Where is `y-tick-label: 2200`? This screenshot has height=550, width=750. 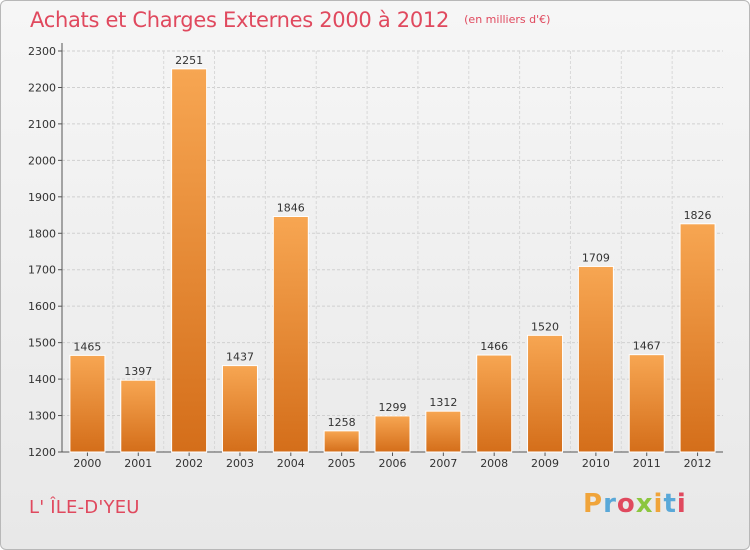
y-tick-label: 2200 is located at coordinates (42, 87).